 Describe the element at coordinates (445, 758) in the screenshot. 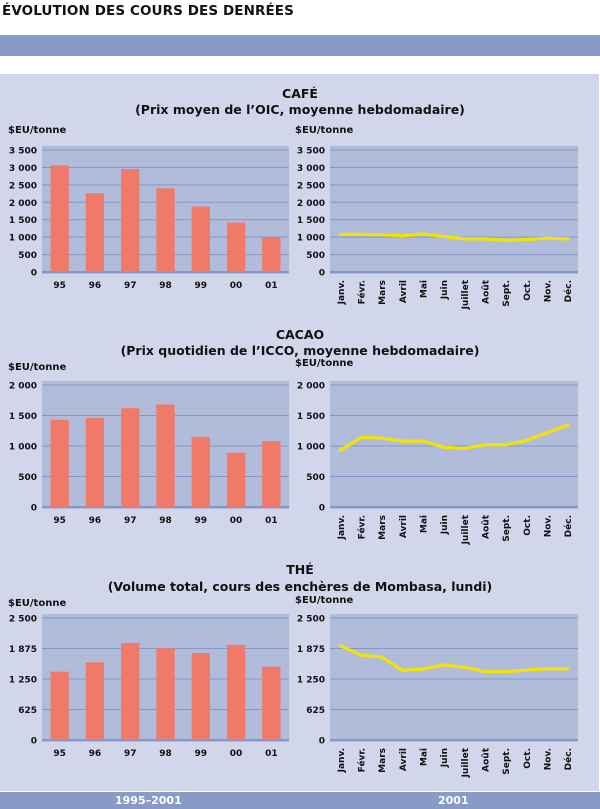

I see `x-tick-label: Juin` at that location.